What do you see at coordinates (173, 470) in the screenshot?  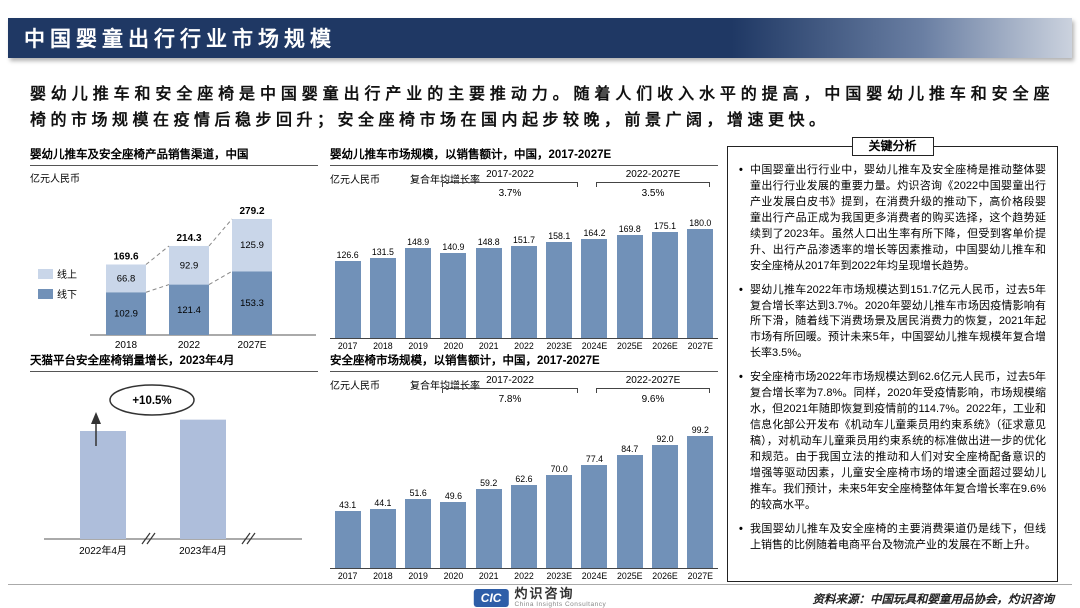 I see `tmall-bar-chart: 2022年4月 2023年4月 +10.5%` at bounding box center [173, 470].